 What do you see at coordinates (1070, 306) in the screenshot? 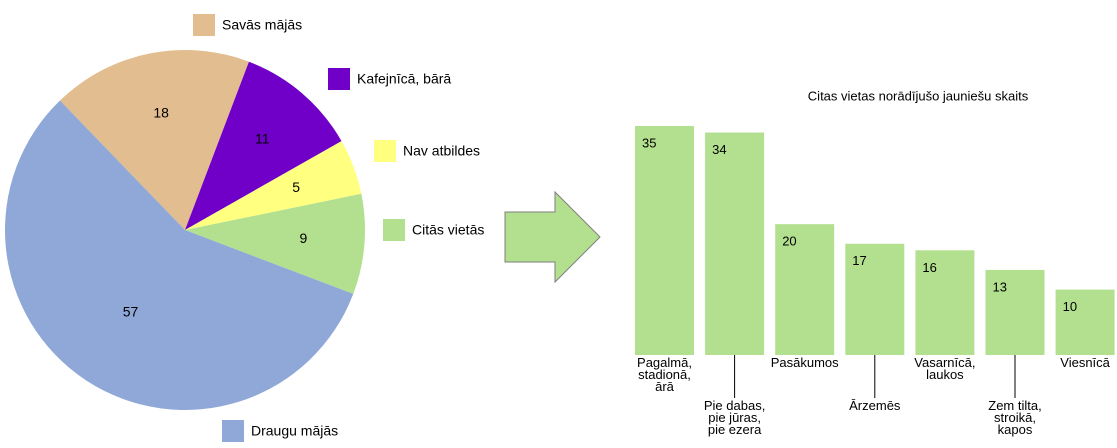
I see `bar-value: 10` at bounding box center [1070, 306].